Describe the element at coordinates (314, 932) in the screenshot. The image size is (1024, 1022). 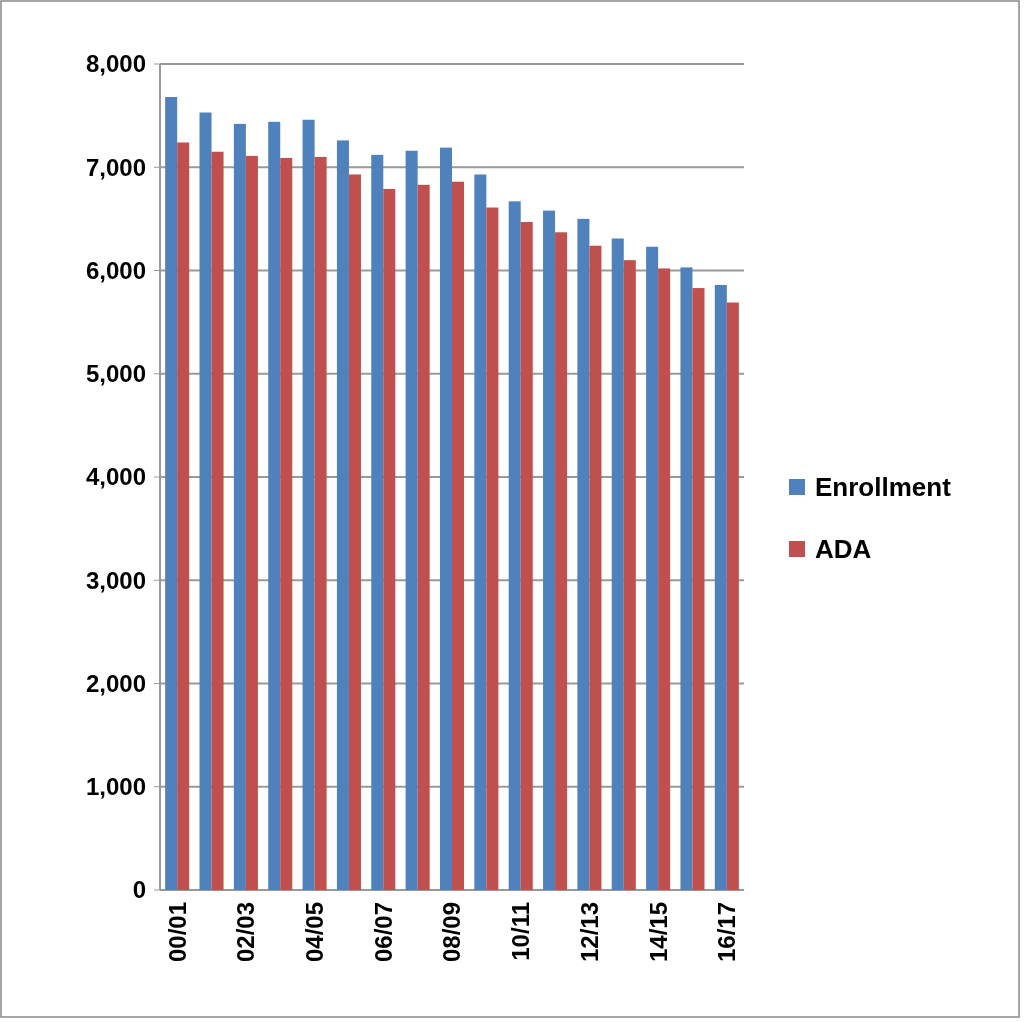
I see `x-tick-label: 04/05` at that location.